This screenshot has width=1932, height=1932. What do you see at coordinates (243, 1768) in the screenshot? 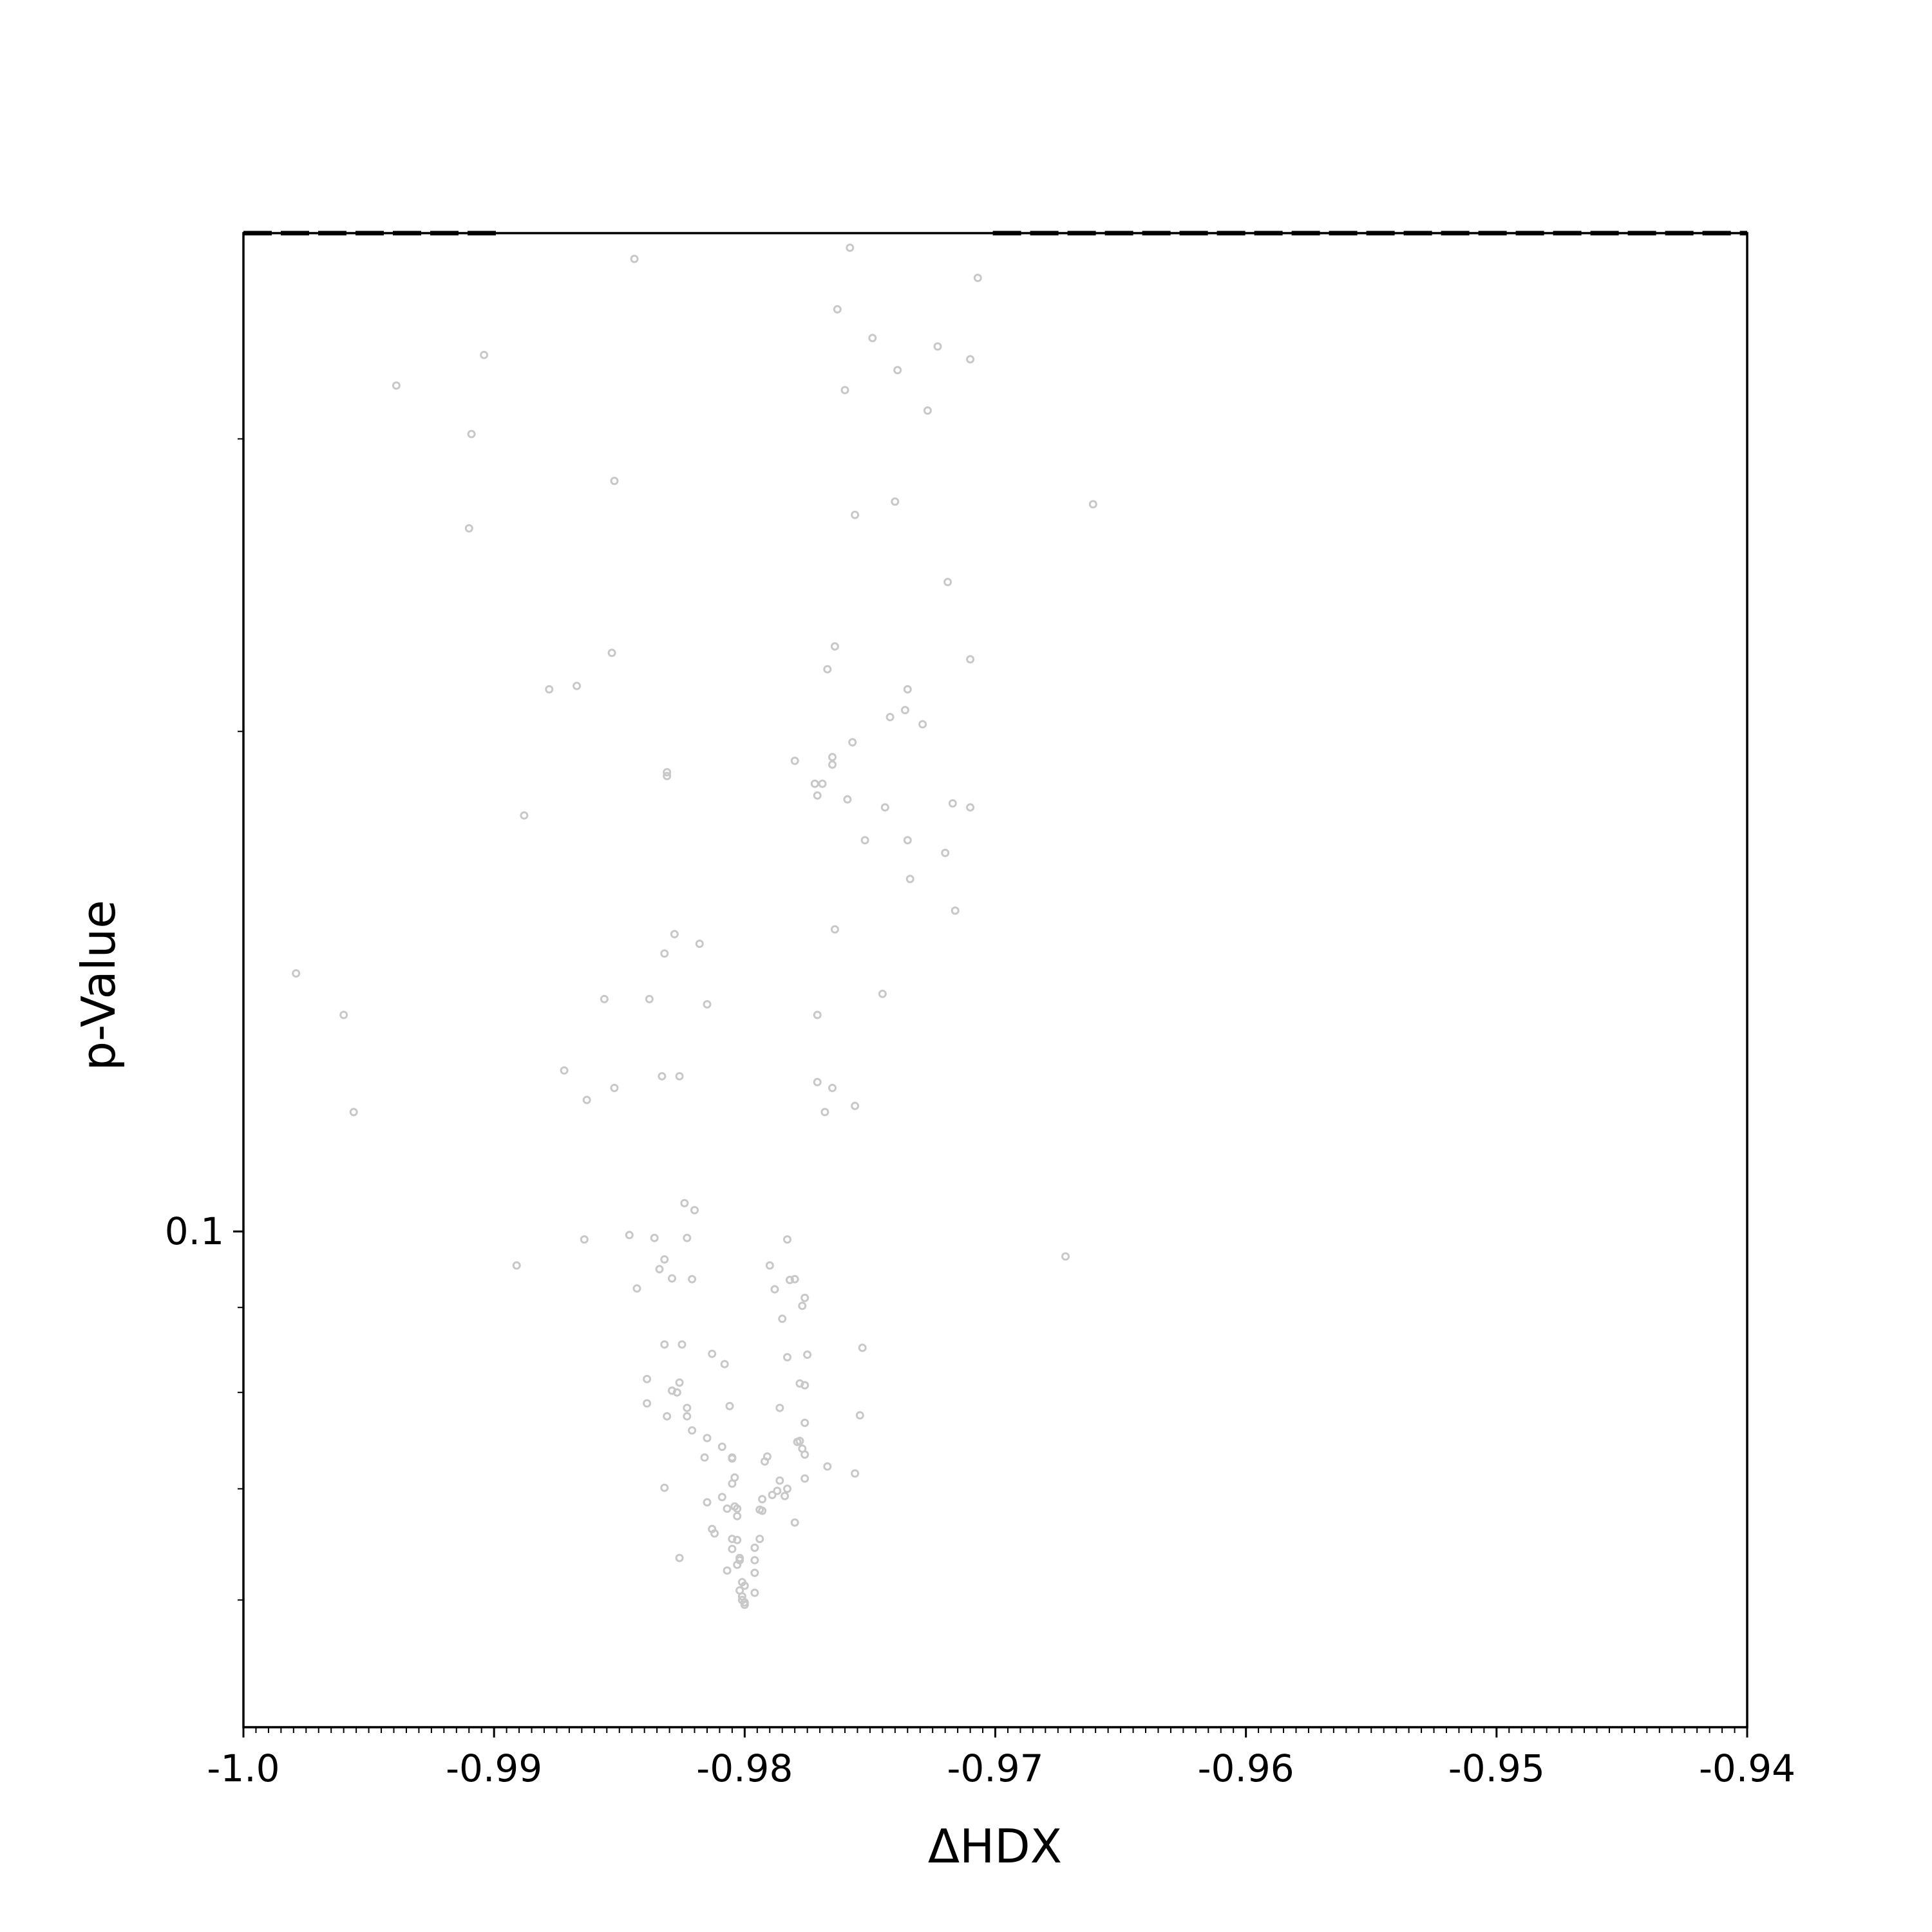
I see `x-tick-label: -1.0` at bounding box center [243, 1768].